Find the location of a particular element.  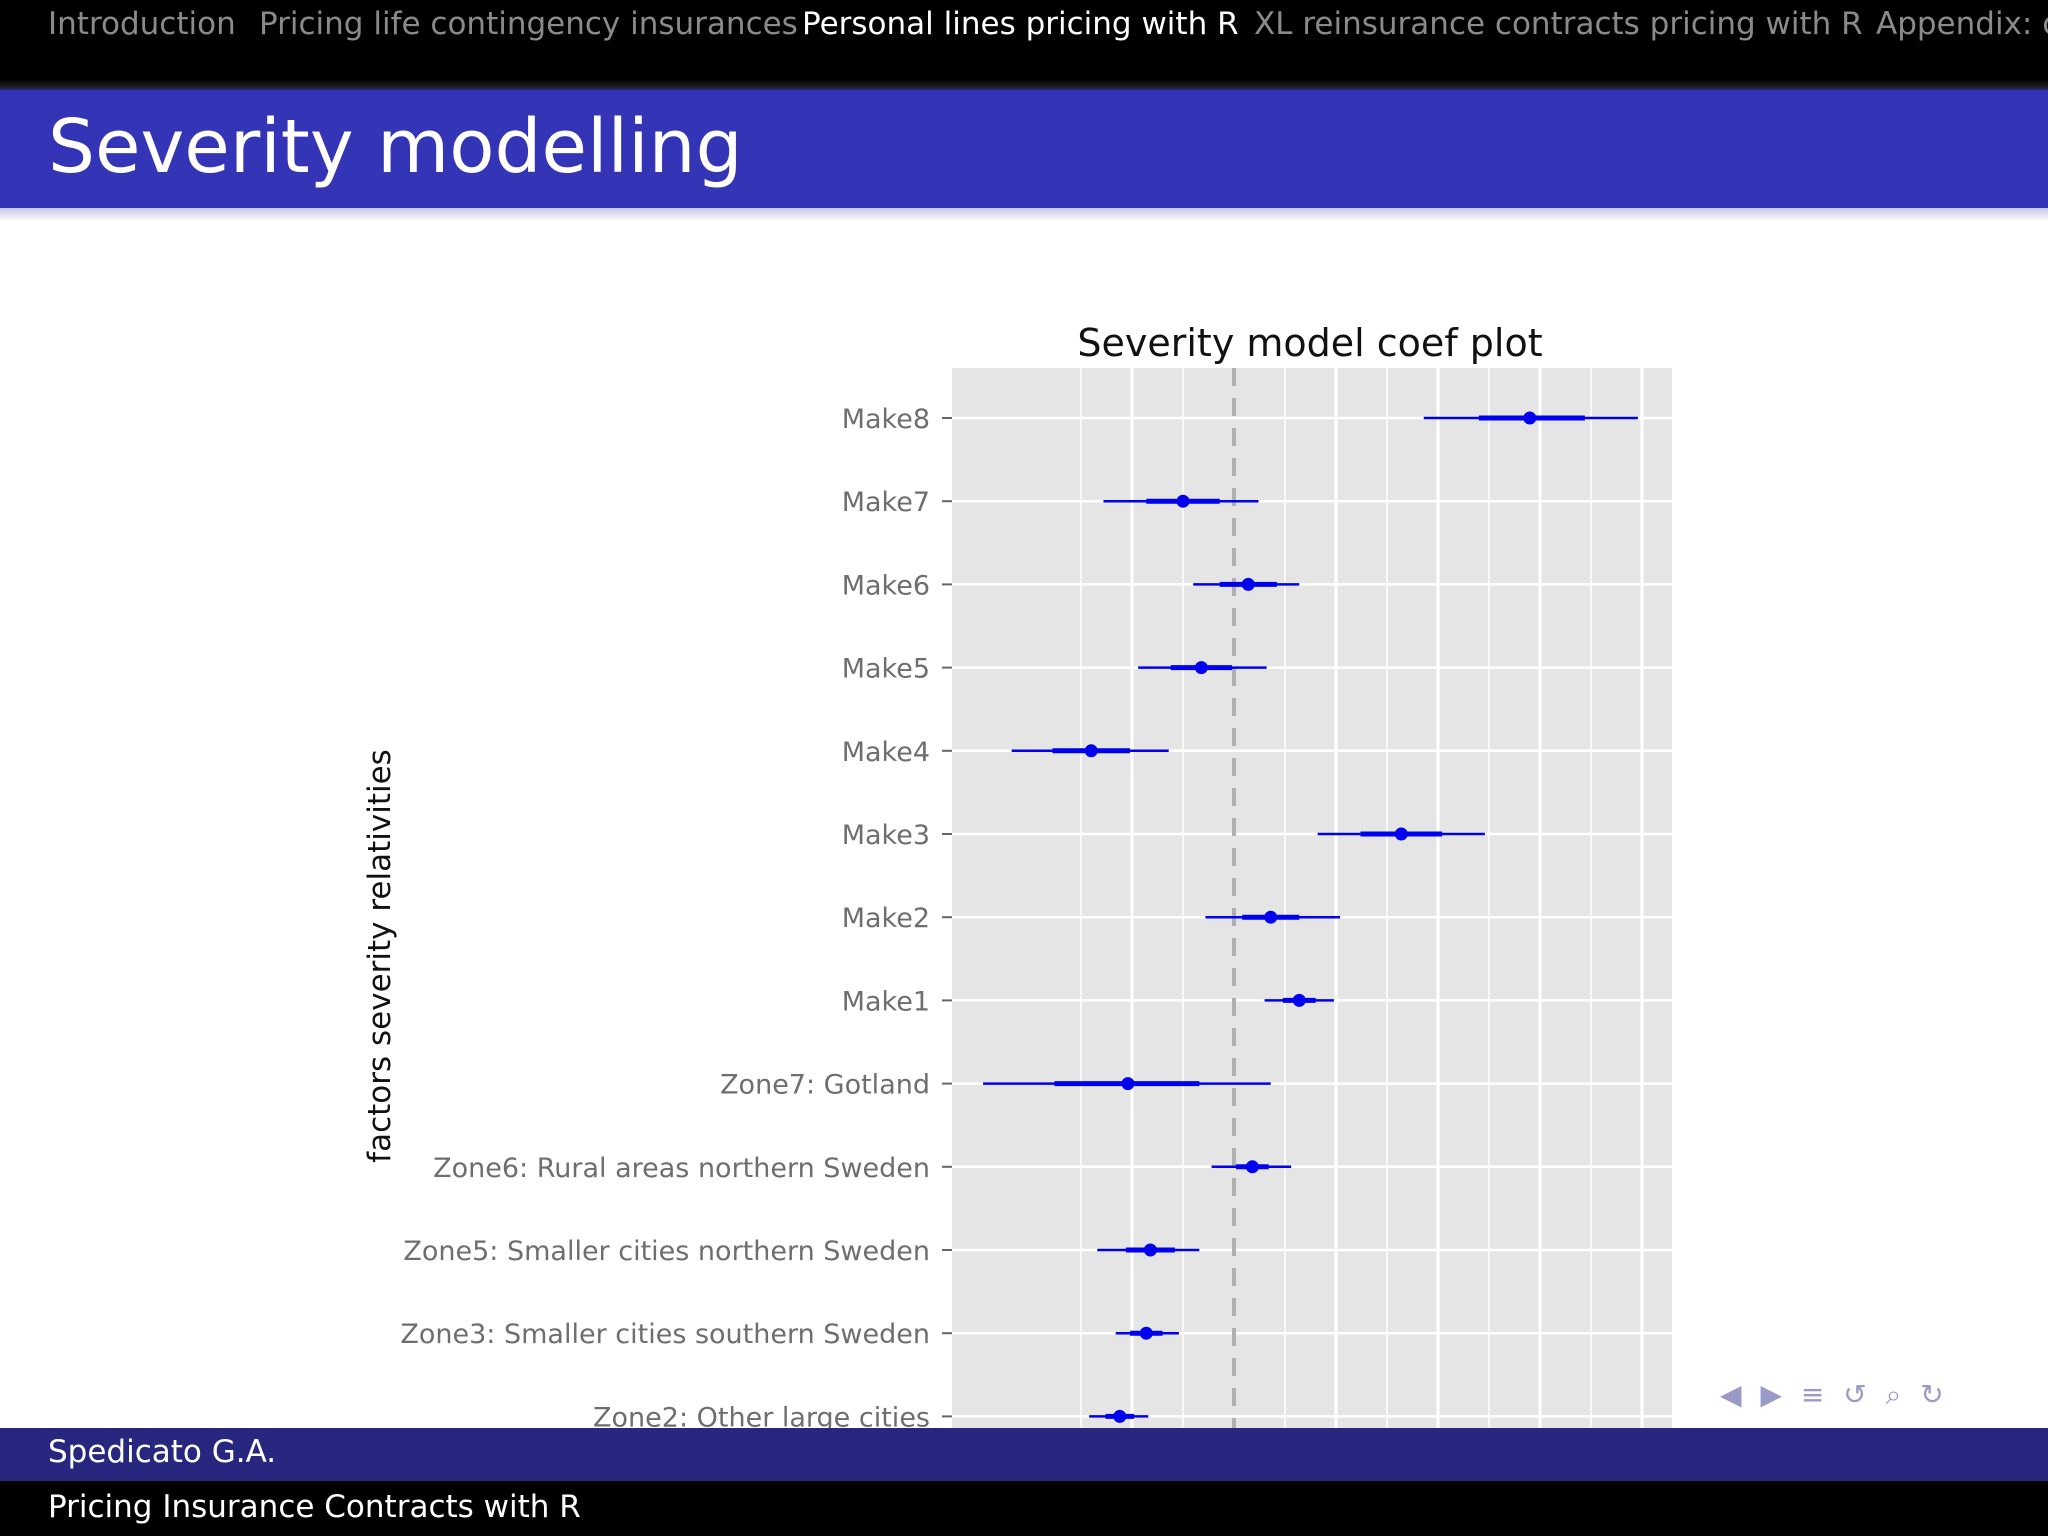

section-icon: ≡ is located at coordinates (1812, 1394).